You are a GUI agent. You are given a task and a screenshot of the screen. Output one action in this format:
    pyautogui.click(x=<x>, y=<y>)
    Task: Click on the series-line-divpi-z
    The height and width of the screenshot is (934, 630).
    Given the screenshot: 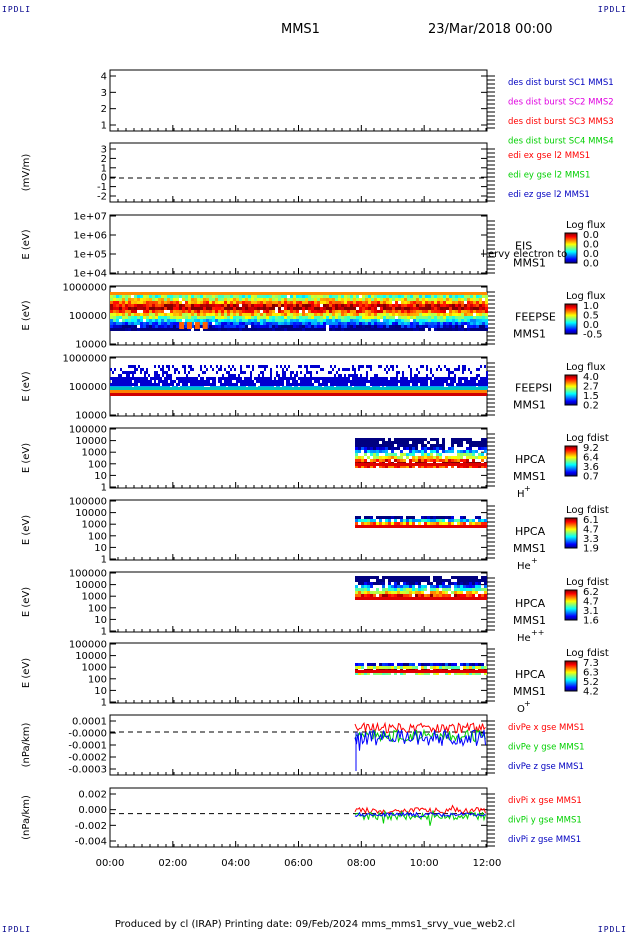 What is the action you would take?
    pyautogui.click(x=420, y=815)
    